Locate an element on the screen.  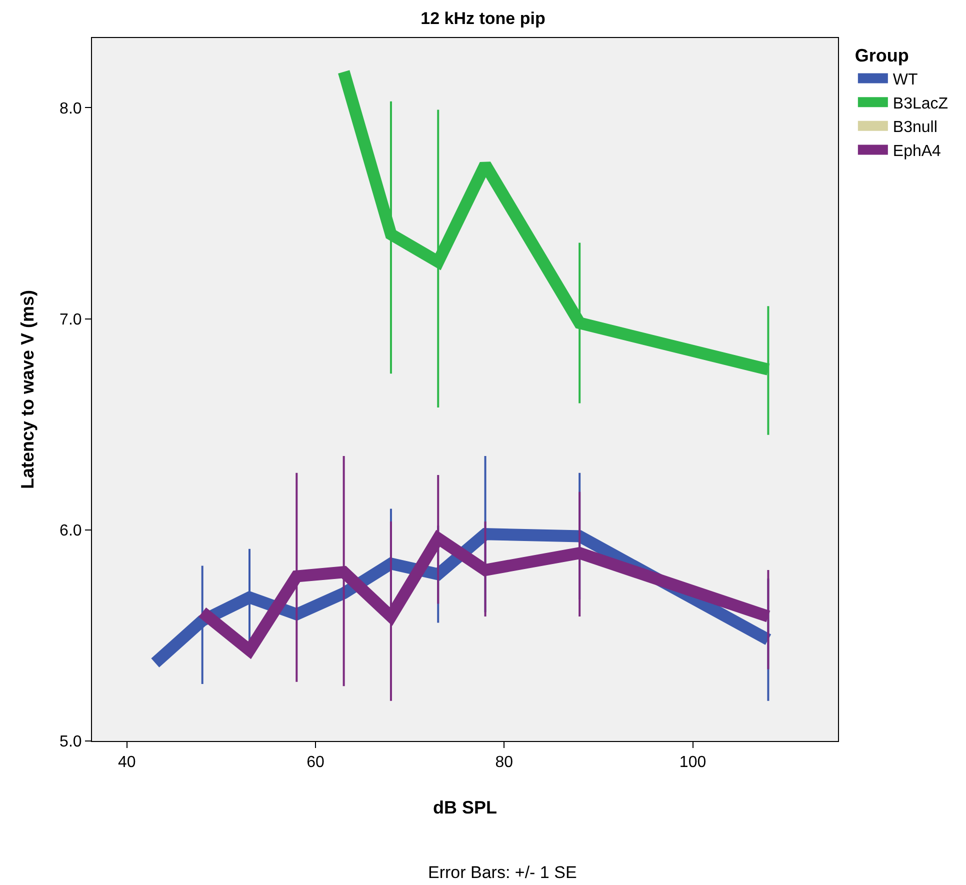
y-axis-title: Latency to wave V (ms) is located at coordinates (28, 390).